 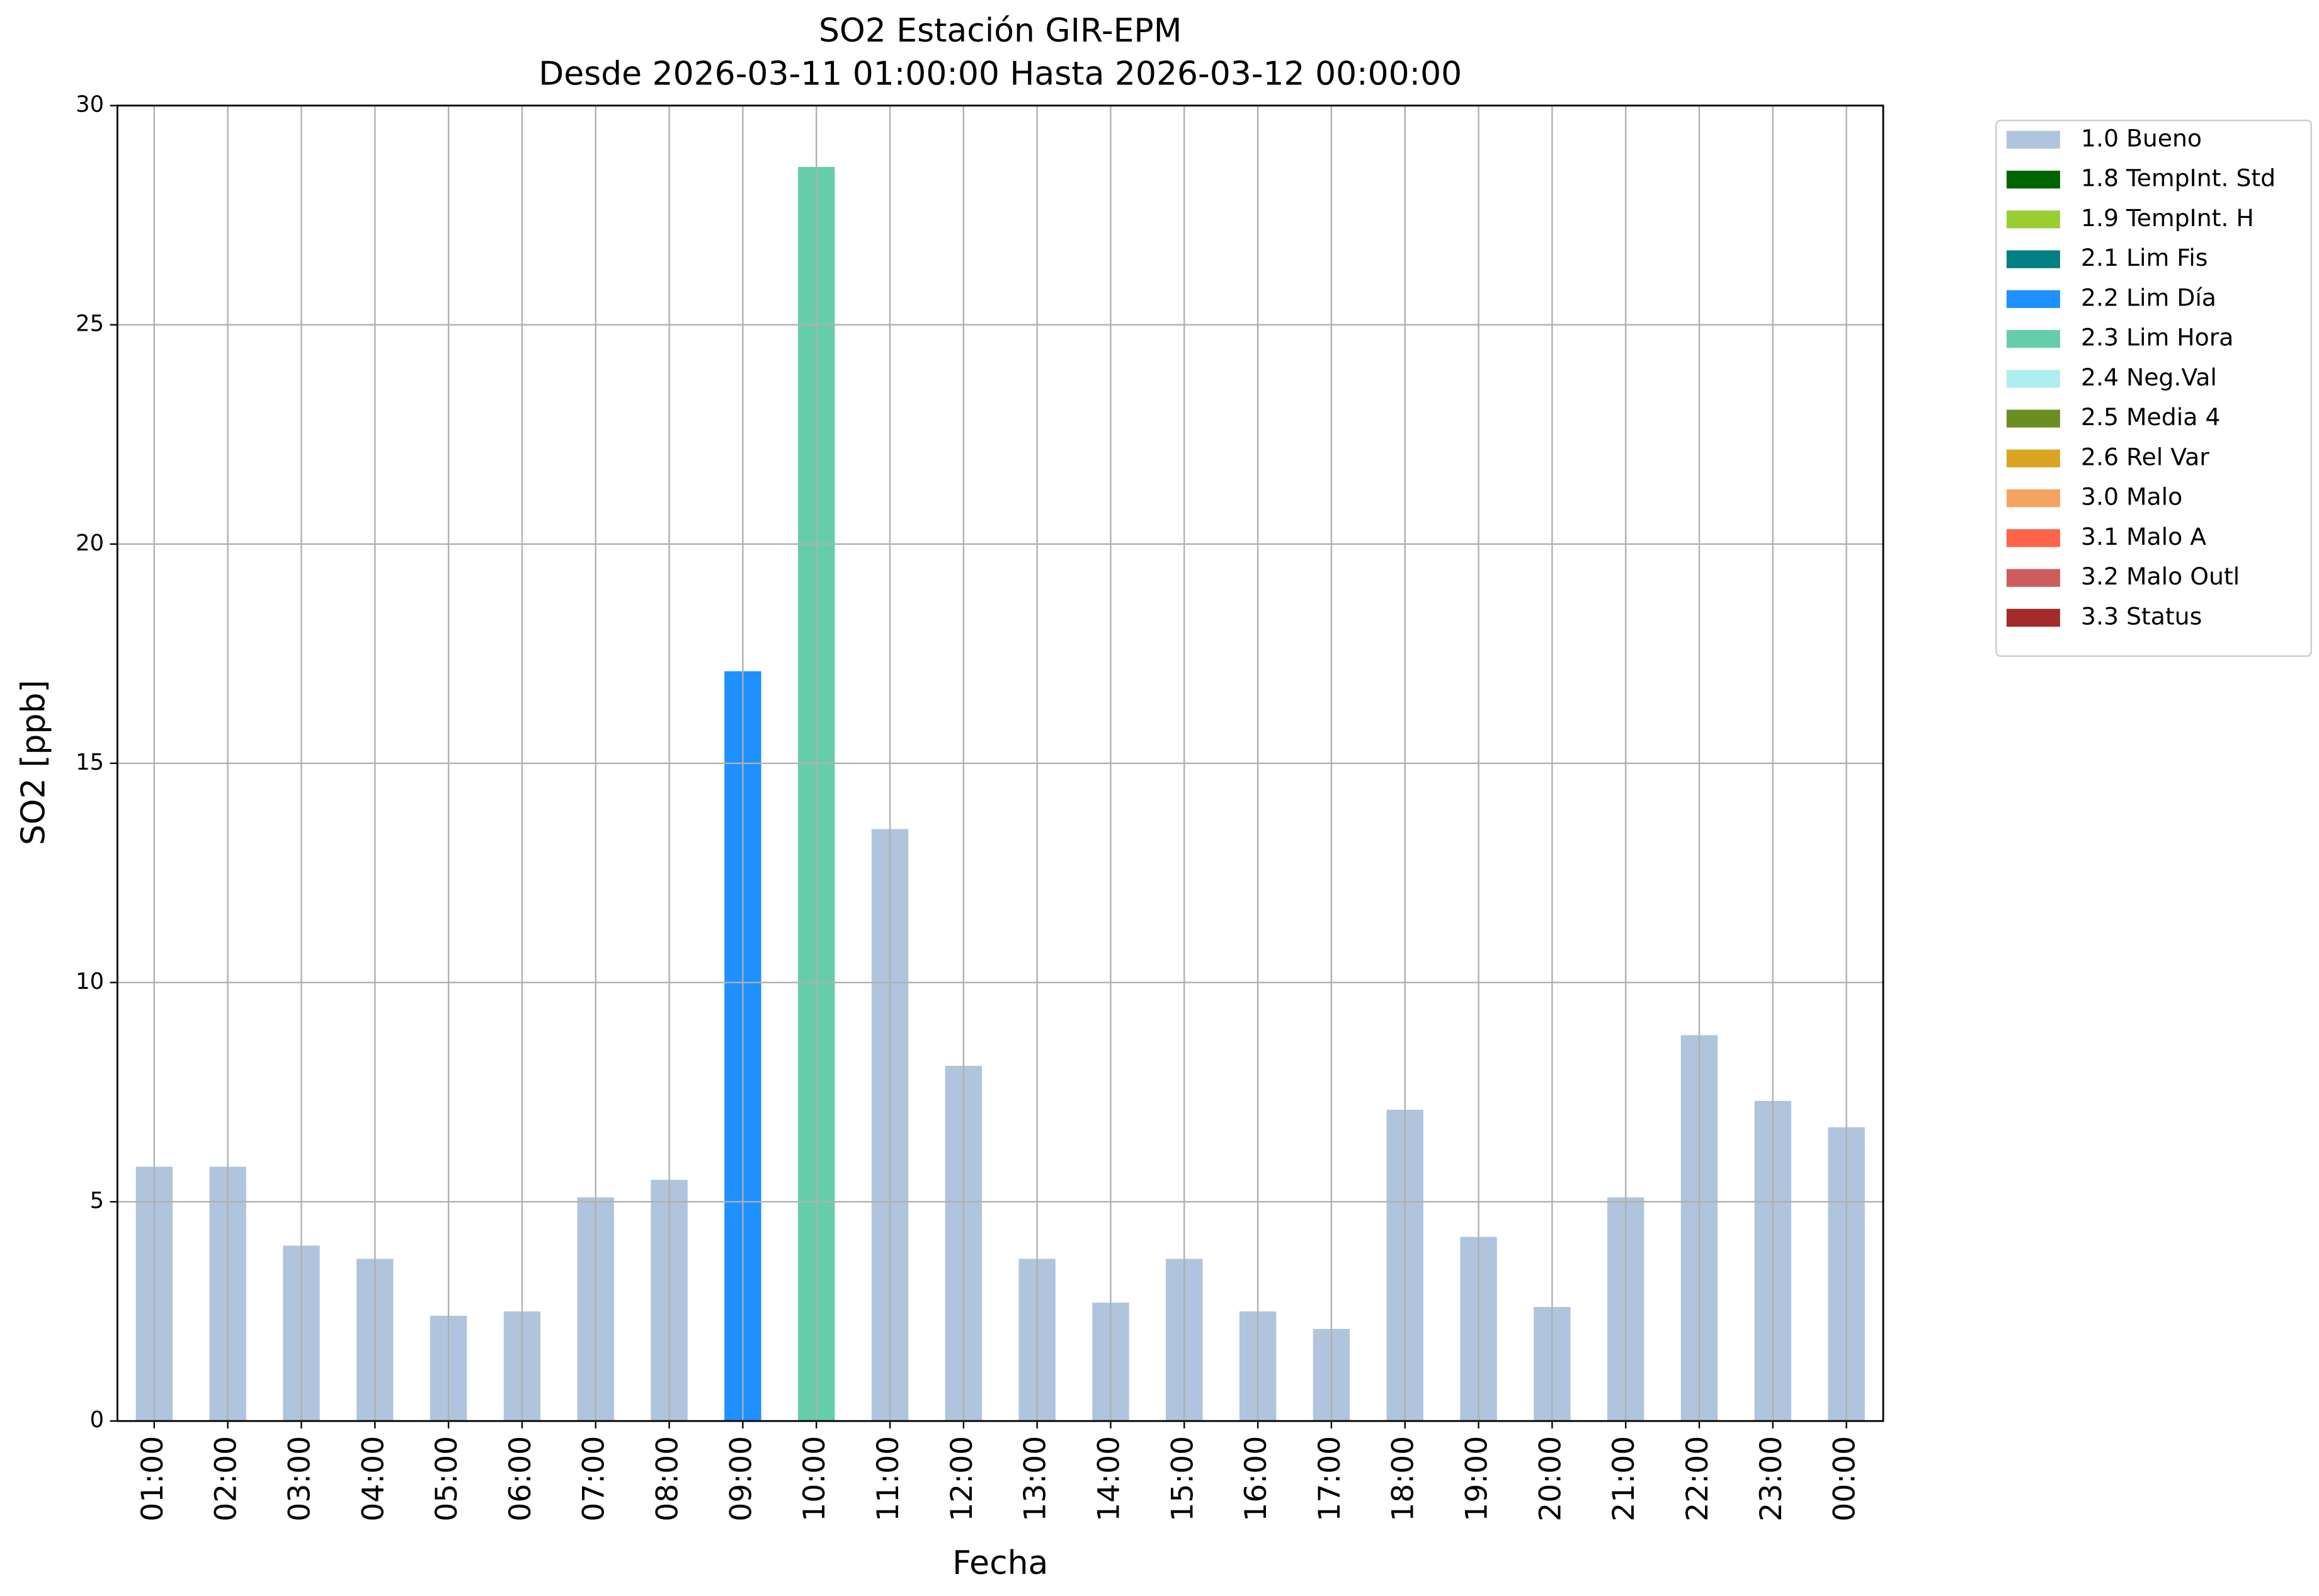 What do you see at coordinates (1035, 1479) in the screenshot?
I see `x-tick-label: 13:00` at bounding box center [1035, 1479].